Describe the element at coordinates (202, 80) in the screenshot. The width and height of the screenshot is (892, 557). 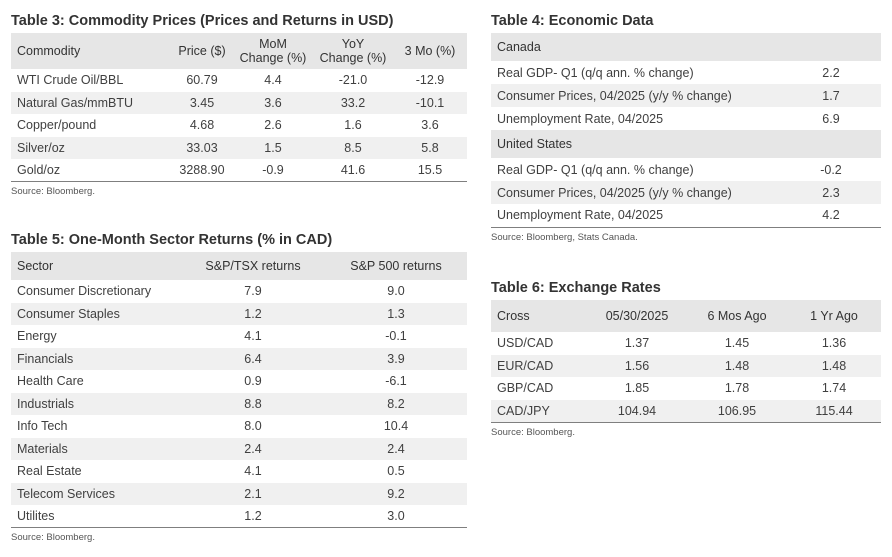
I see `cell-price: 60.79` at that location.